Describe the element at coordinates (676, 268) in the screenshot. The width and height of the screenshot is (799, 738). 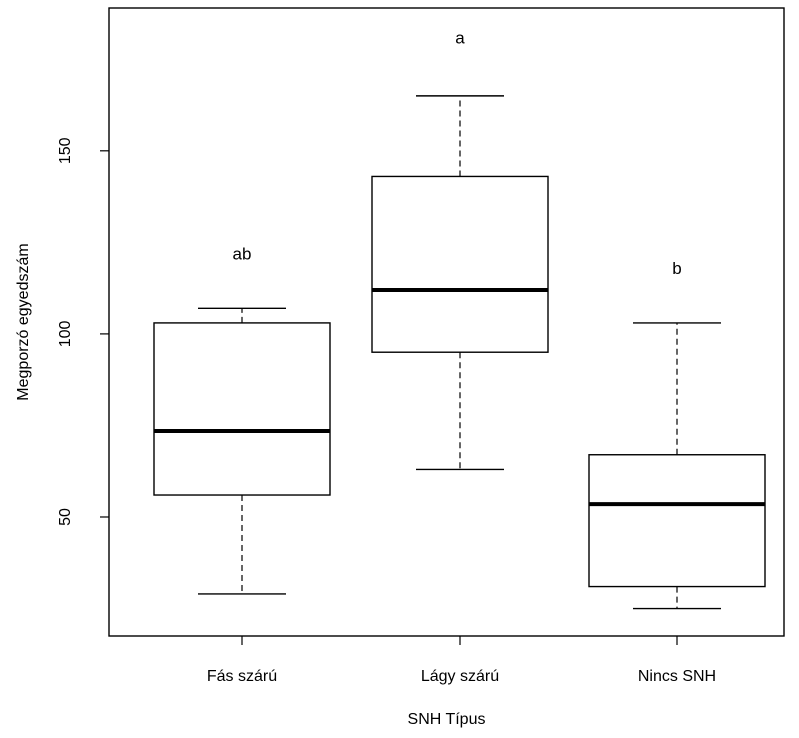
I see `significance-letter: b` at that location.